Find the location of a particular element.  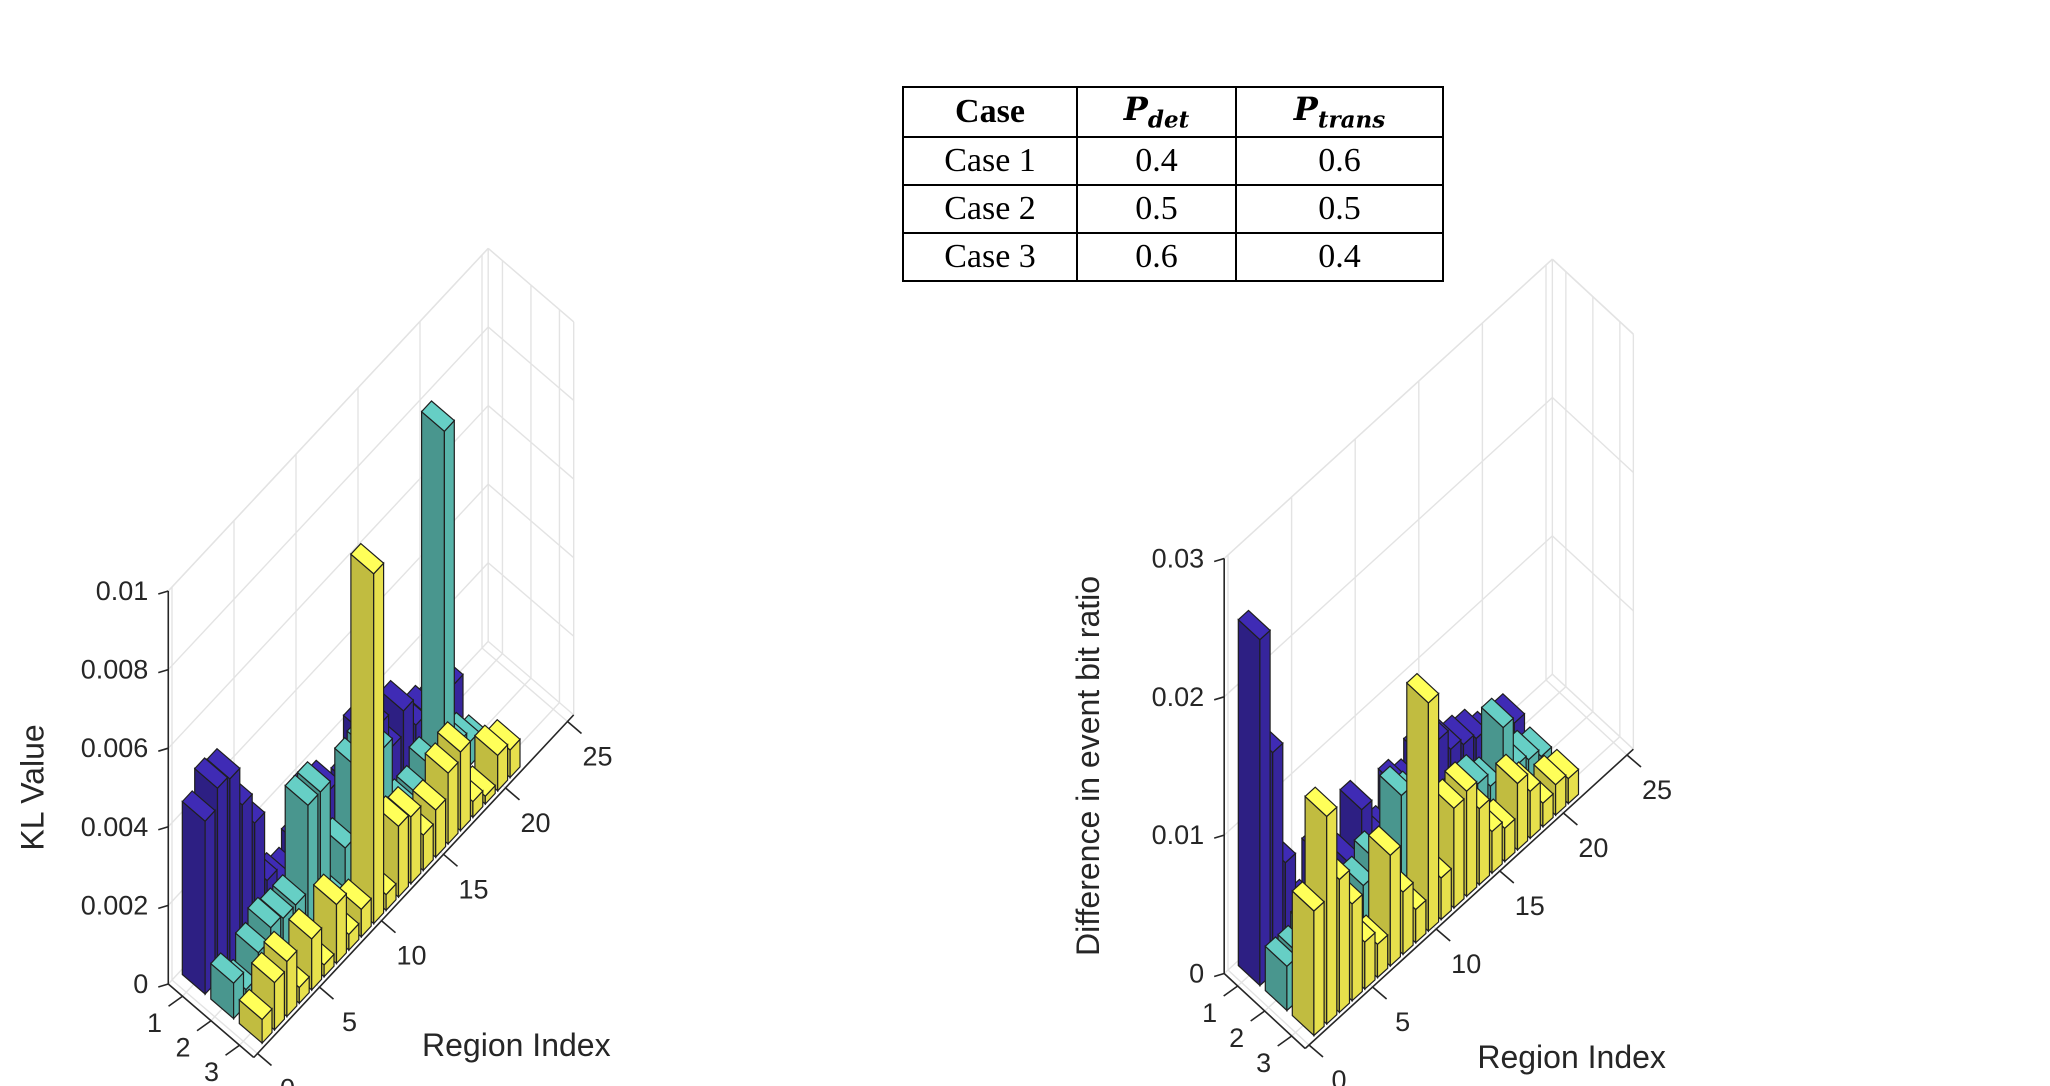

header-pdet-main: P is located at coordinates (1135, 109).